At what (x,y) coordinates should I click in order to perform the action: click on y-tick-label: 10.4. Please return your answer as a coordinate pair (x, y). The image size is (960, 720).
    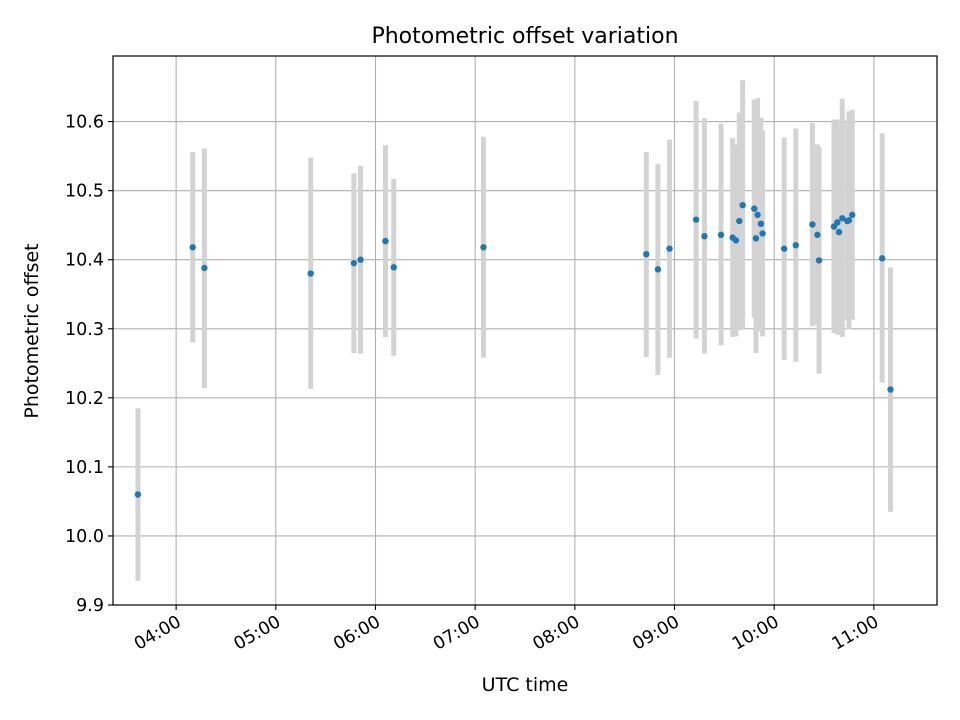
    Looking at the image, I should click on (84, 261).